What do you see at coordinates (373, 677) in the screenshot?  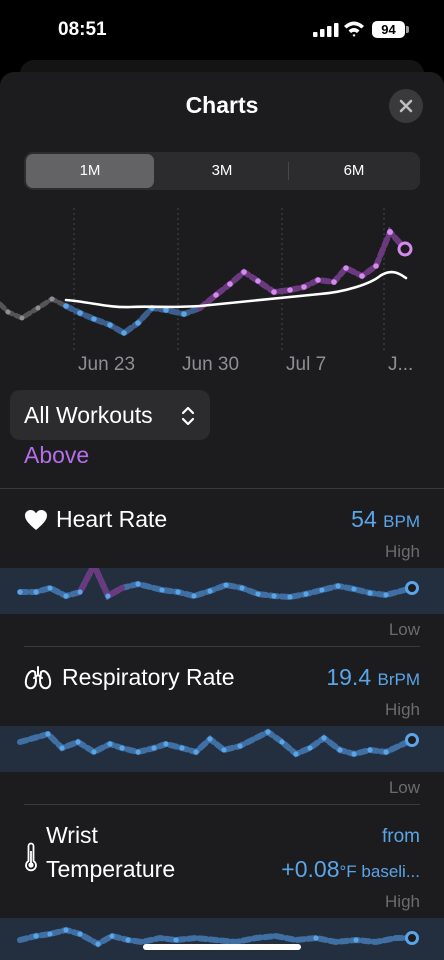 I see `respiratory-rate-value: 19.4 BrPM` at bounding box center [373, 677].